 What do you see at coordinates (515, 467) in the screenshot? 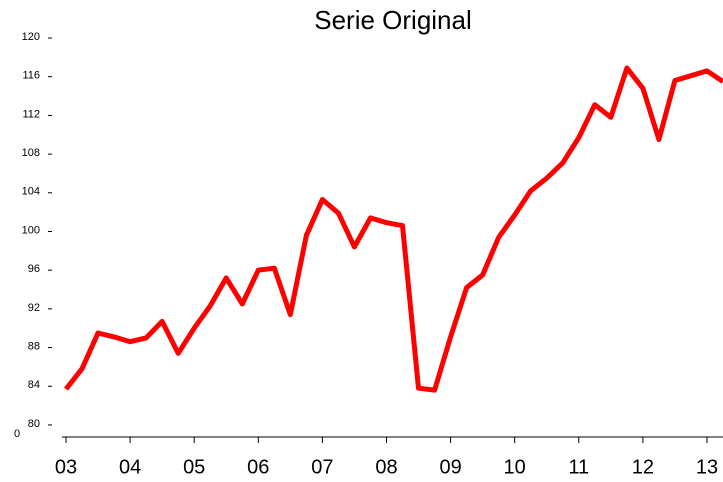
I see `x-tick-label: 10` at bounding box center [515, 467].